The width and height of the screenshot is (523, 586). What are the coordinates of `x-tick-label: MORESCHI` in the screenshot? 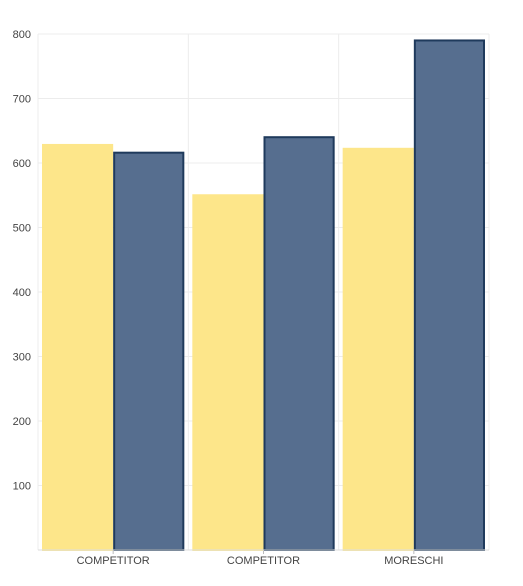 It's located at (413, 561).